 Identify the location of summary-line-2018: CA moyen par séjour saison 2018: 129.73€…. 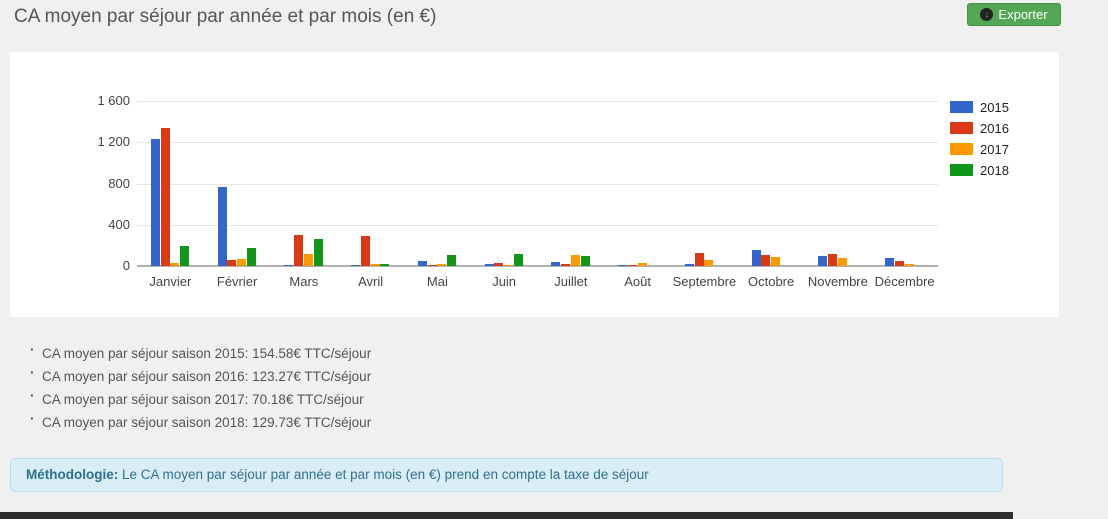
(200, 420).